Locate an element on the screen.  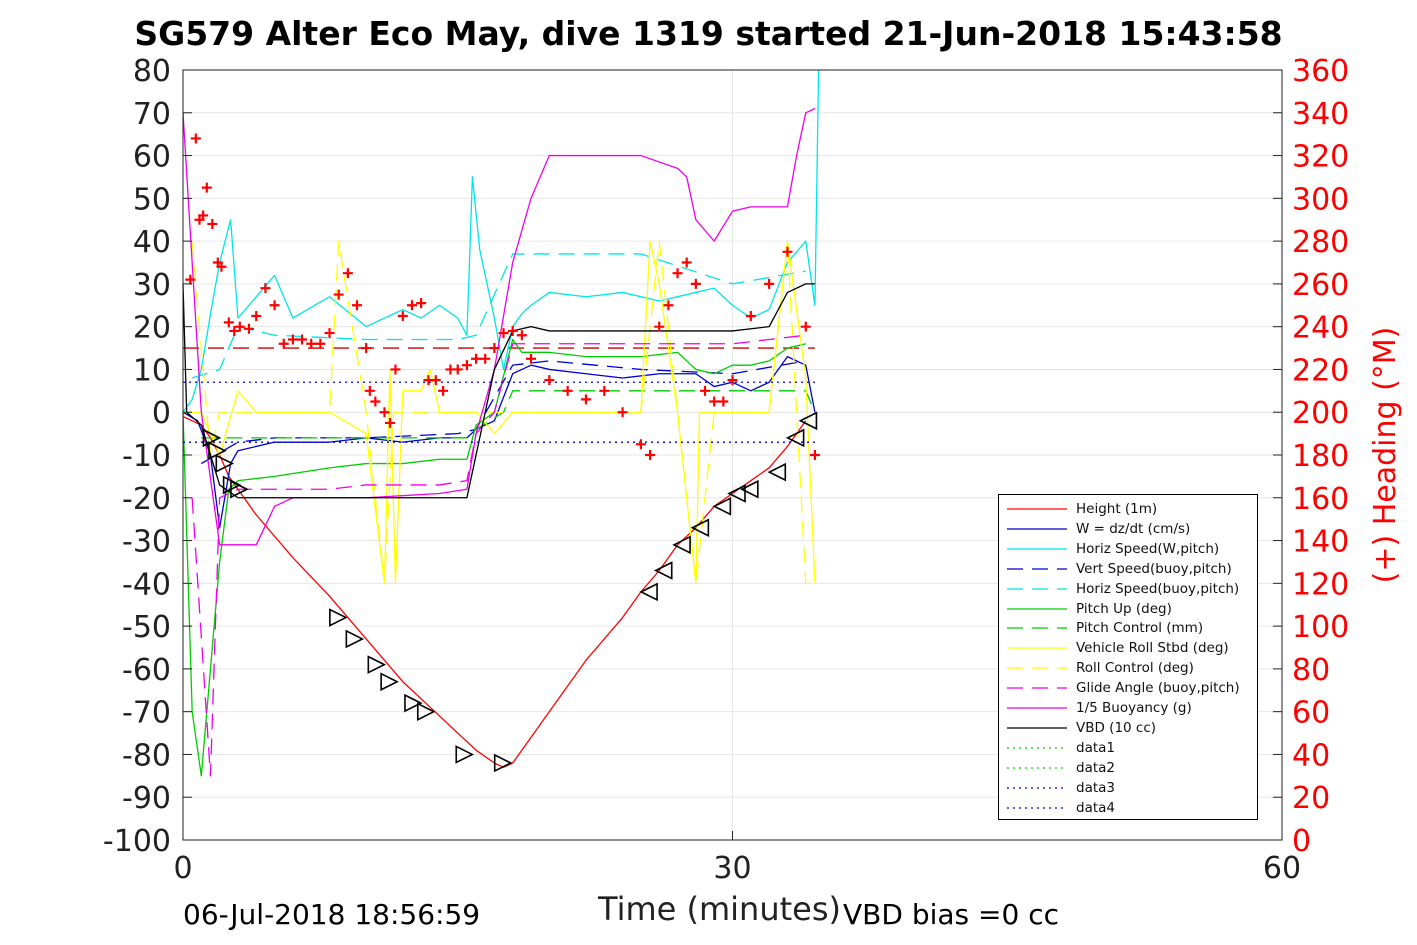
right-tick-label: 20 is located at coordinates (1311, 798).